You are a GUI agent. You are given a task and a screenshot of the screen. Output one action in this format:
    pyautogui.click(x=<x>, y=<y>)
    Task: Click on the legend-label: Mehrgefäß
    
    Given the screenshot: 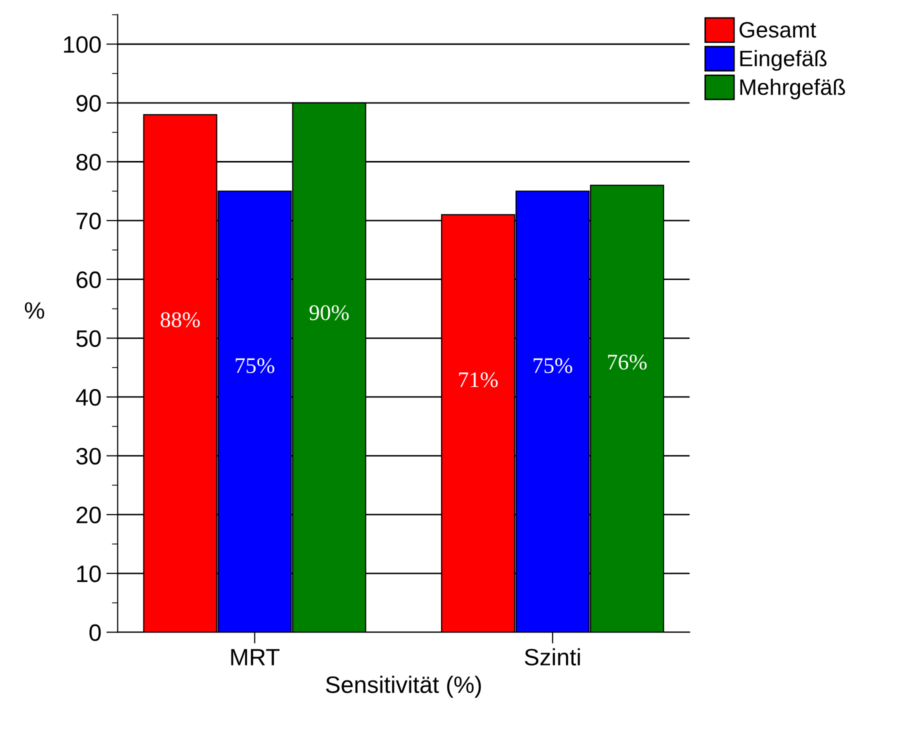 What is the action you would take?
    pyautogui.click(x=793, y=89)
    